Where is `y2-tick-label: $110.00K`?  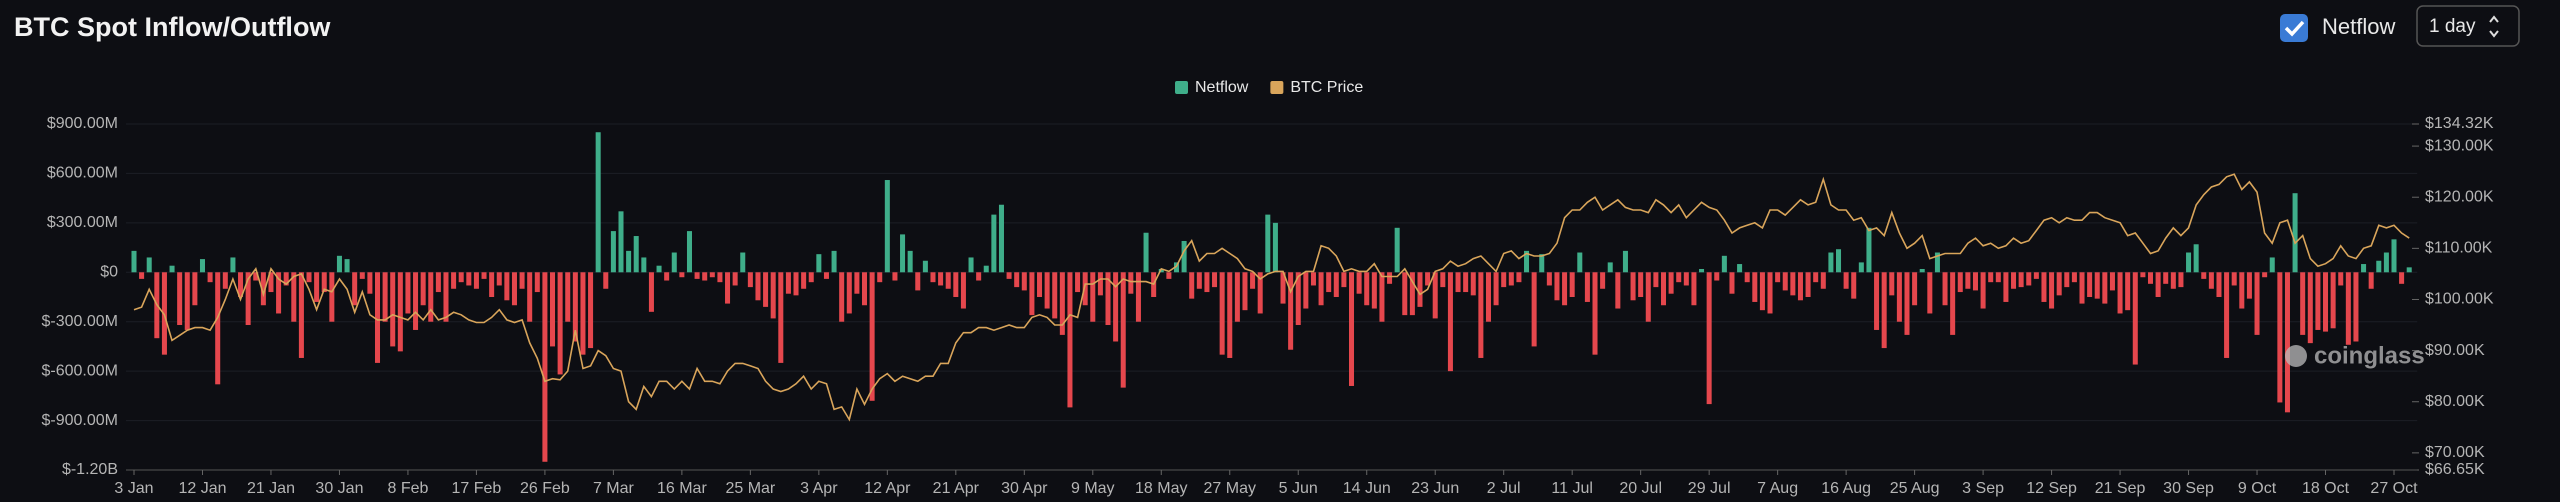
y2-tick-label: $110.00K is located at coordinates (2459, 248).